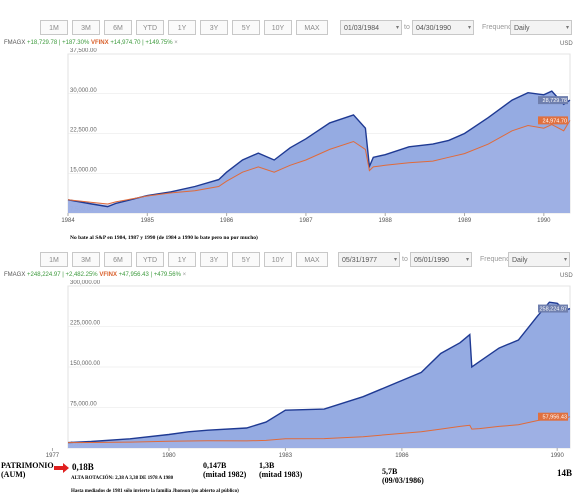 Image resolution: width=583 pixels, height=500 pixels. Describe the element at coordinates (539, 259) in the screenshot. I see `bottom-frequency-select: Daily ▾` at that location.